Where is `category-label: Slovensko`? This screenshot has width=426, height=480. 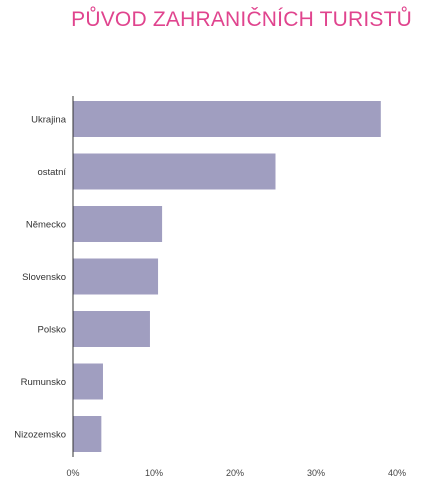 category-label: Slovensko is located at coordinates (44, 277).